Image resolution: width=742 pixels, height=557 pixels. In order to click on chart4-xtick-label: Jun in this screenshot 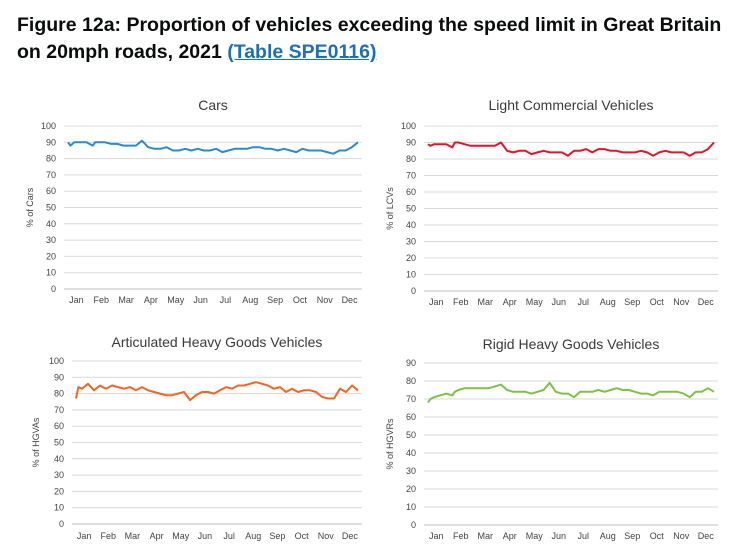, I will do `click(558, 536)`.